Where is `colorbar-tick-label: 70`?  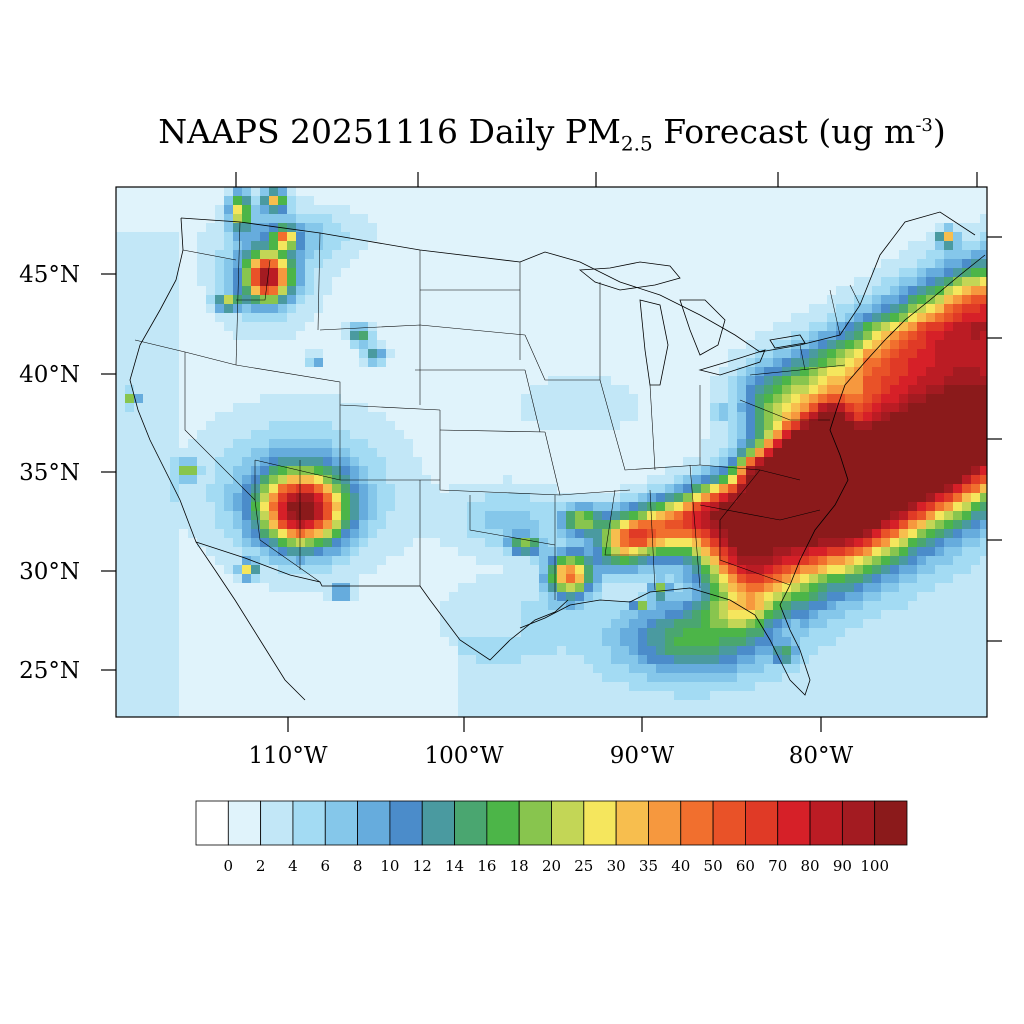
colorbar-tick-label: 70 is located at coordinates (777, 866).